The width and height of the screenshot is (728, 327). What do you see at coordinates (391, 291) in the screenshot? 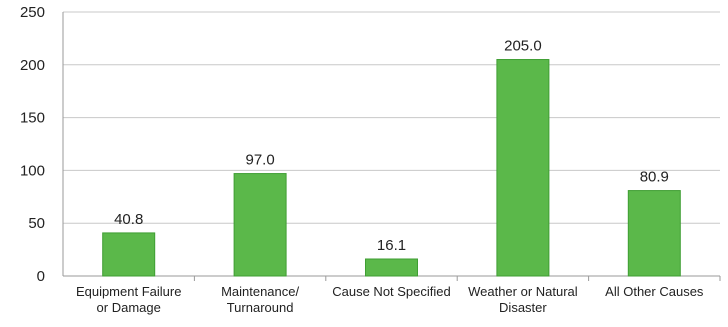
I see `x-category-label: Cause Not Specified` at bounding box center [391, 291].